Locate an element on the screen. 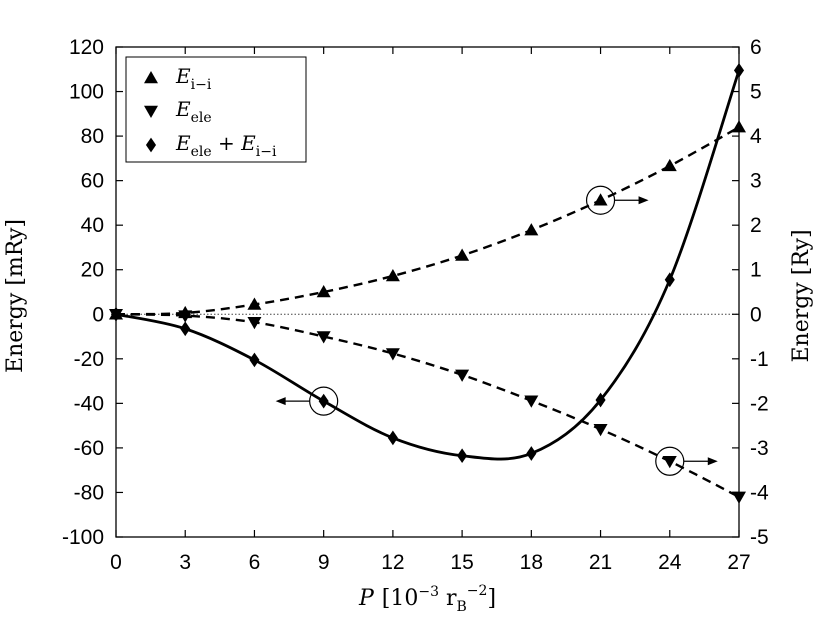 Image resolution: width=822 pixels, height=617 pixels. y-right-tick-label: 1 is located at coordinates (756, 270).